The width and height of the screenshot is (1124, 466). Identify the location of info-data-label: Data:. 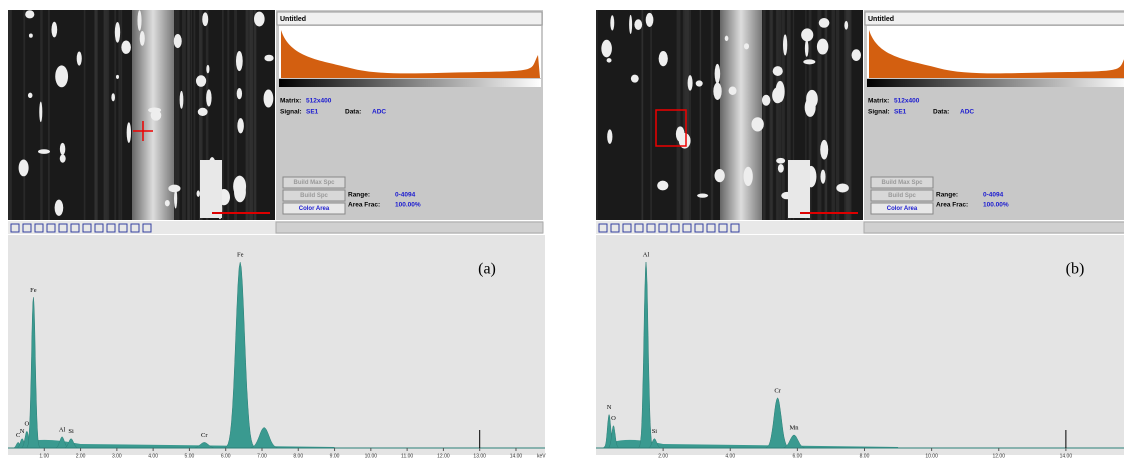
(941, 112).